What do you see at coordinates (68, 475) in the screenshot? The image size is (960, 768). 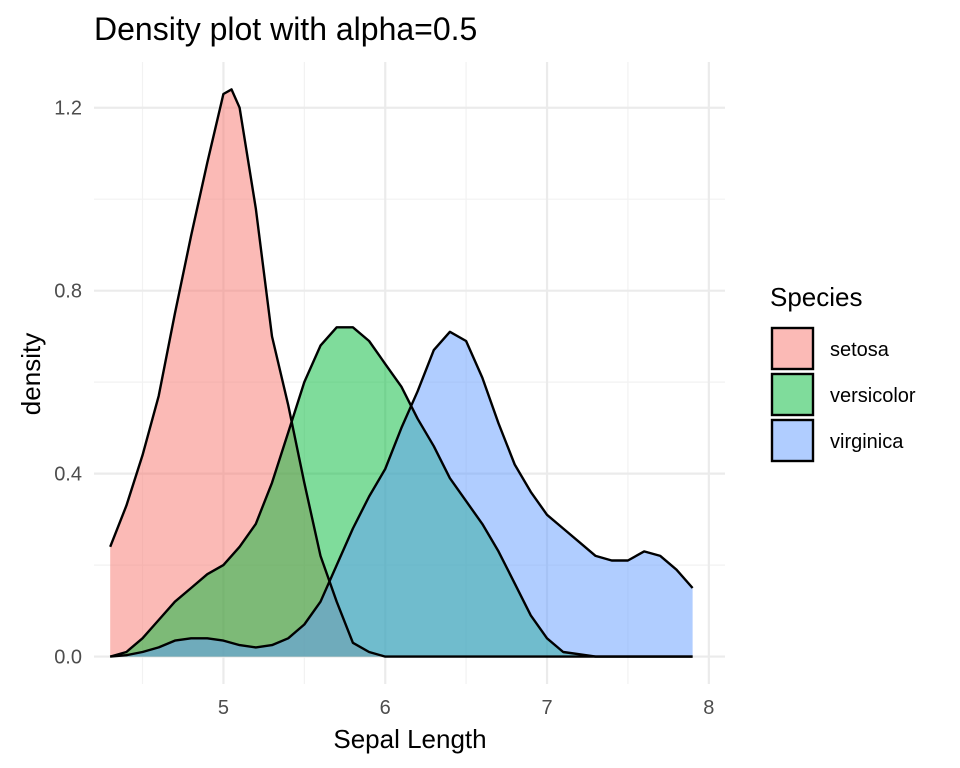 I see `y-tick-label: 0.4` at bounding box center [68, 475].